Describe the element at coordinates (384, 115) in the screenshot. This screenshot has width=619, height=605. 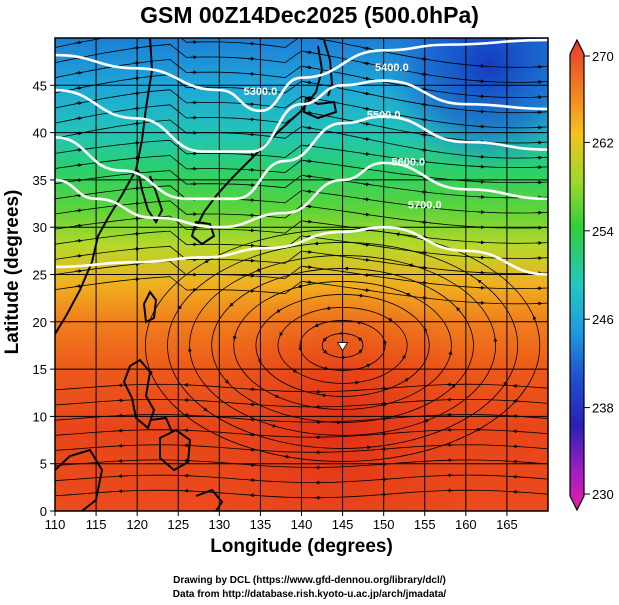
I see `contour-label: 5500.0` at that location.